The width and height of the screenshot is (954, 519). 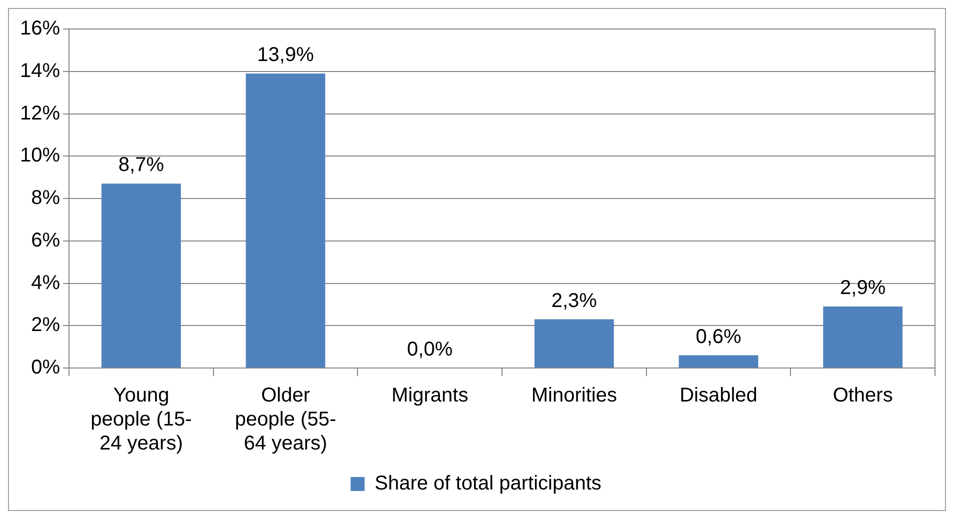 What do you see at coordinates (45, 198) in the screenshot?
I see `y-tick-label: 8%` at bounding box center [45, 198].